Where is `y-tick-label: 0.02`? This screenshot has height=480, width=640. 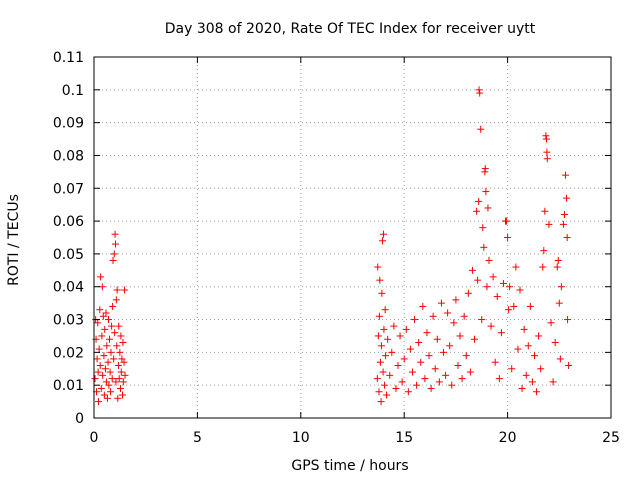
y-tick-label: 0.02 is located at coordinates (68, 353).